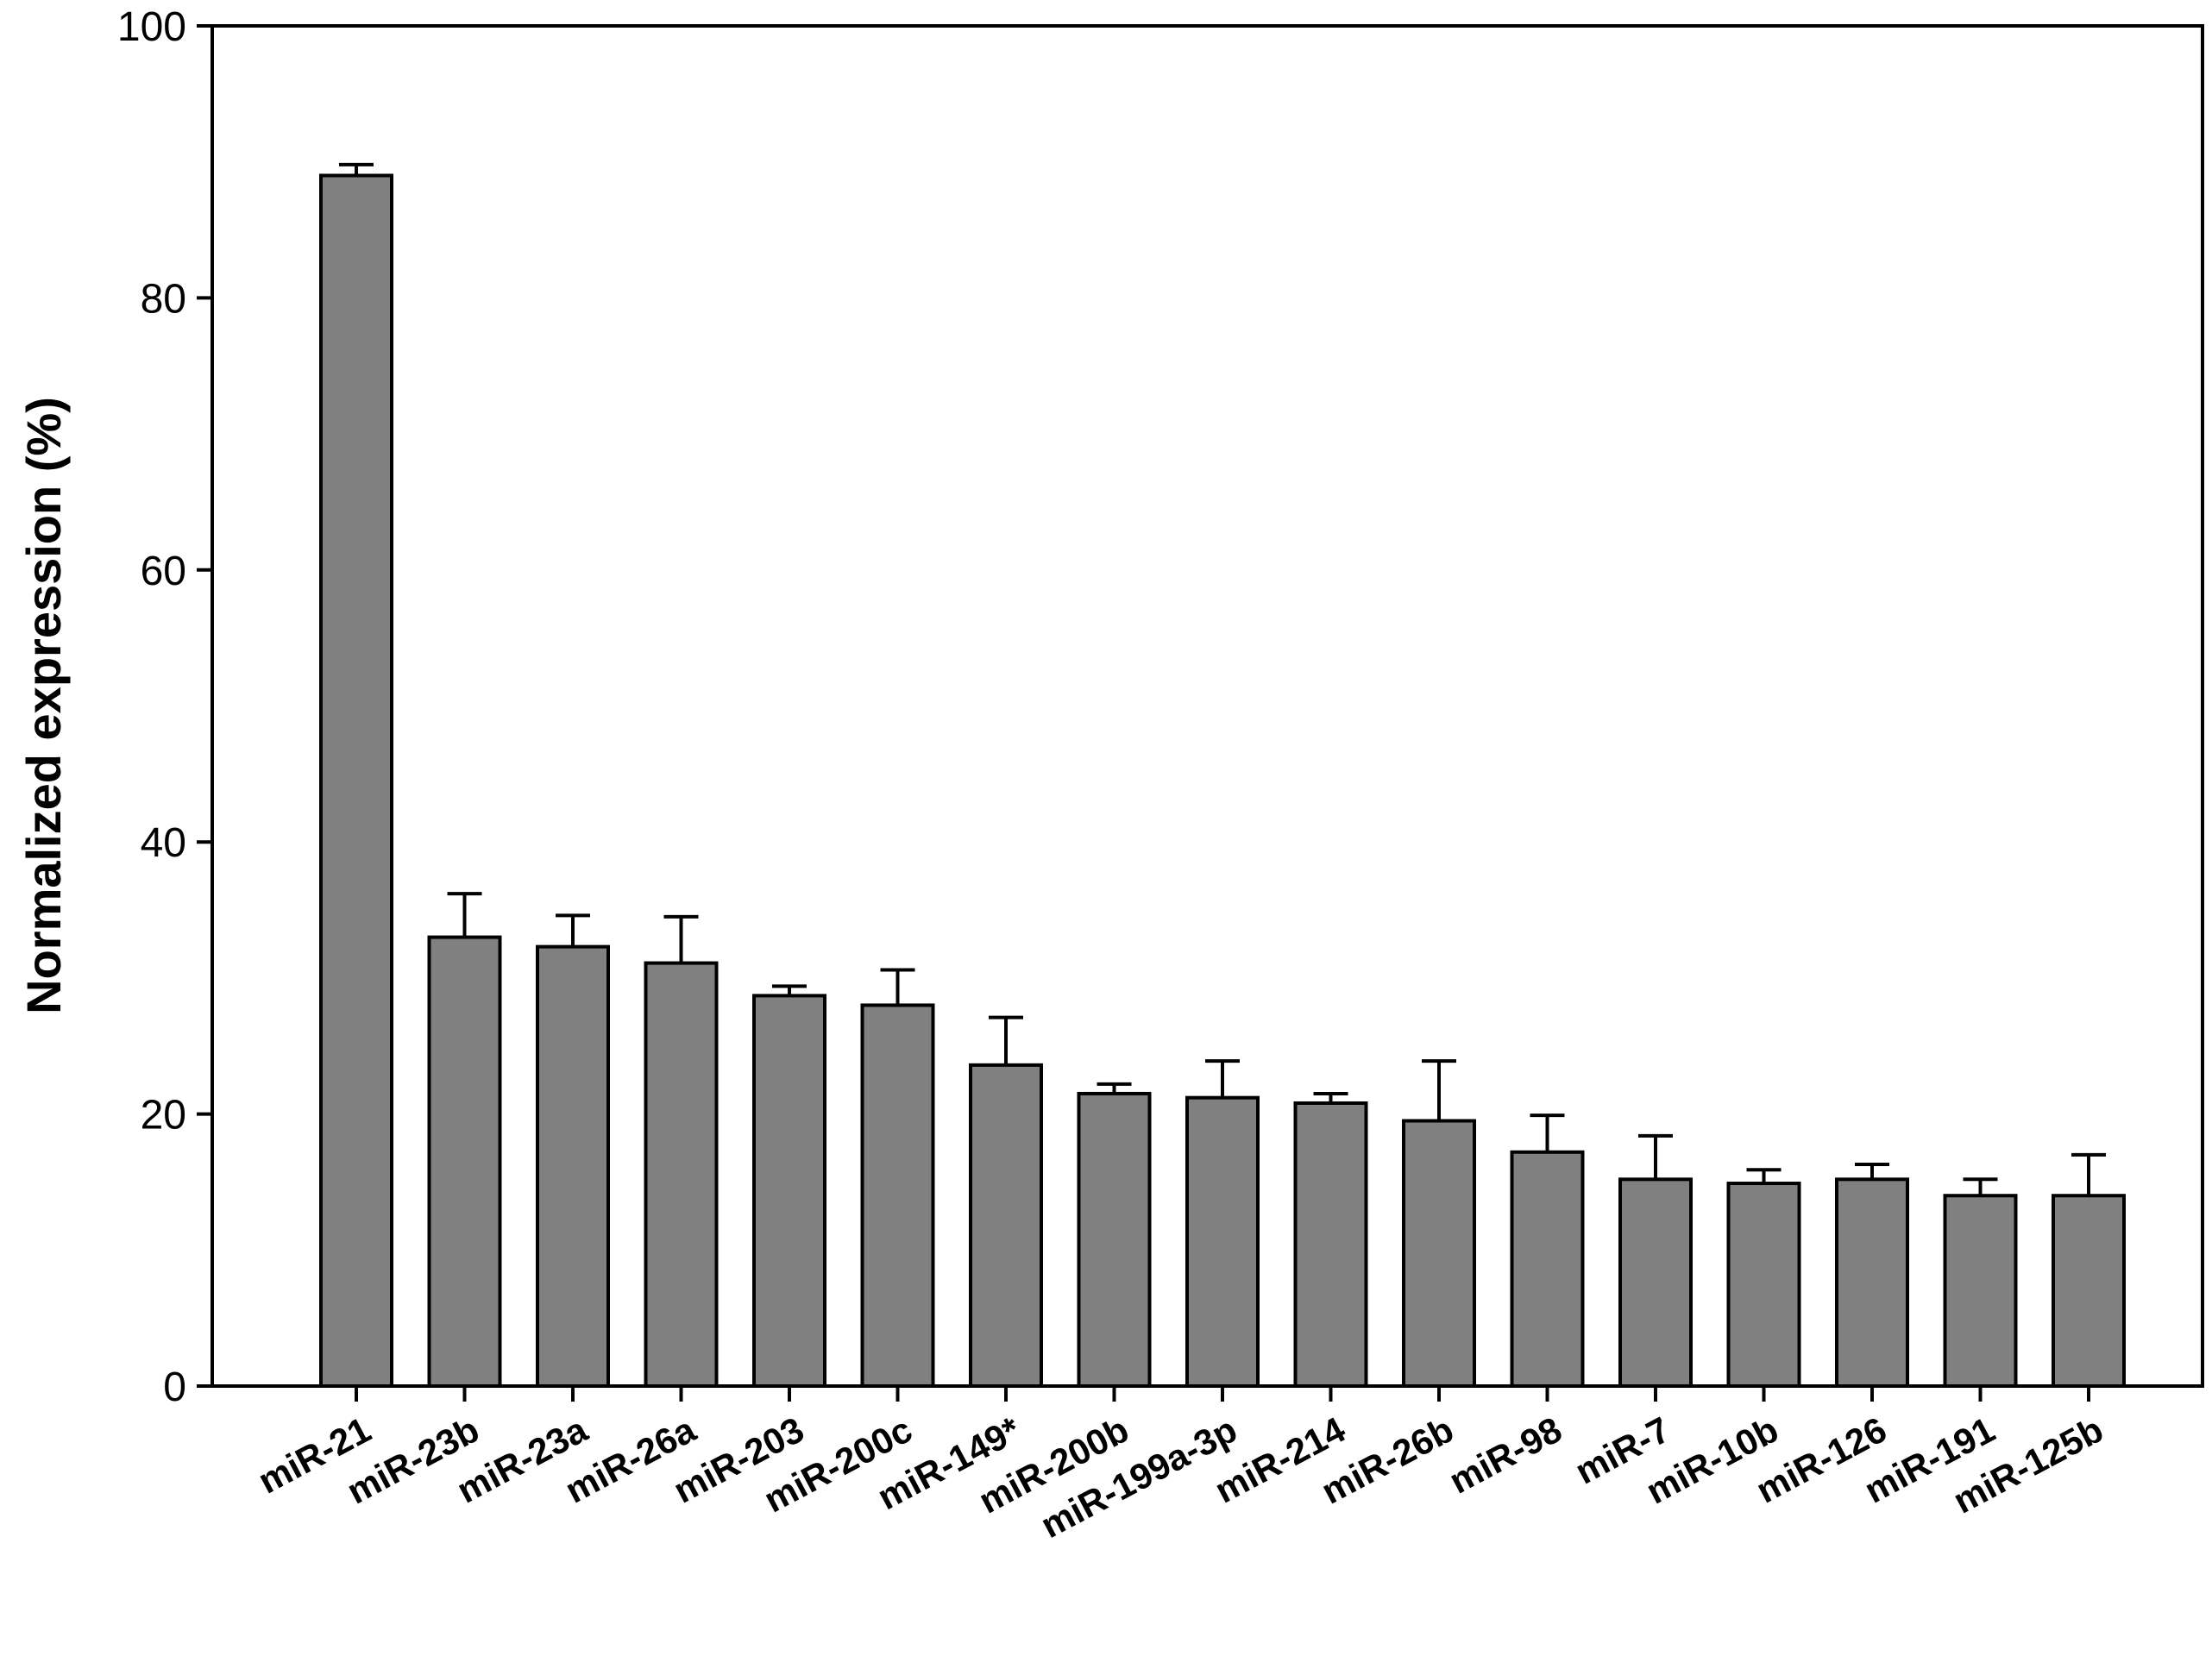 The height and width of the screenshot is (1675, 2212). What do you see at coordinates (175, 1387) in the screenshot?
I see `y-tick-label: 0` at bounding box center [175, 1387].